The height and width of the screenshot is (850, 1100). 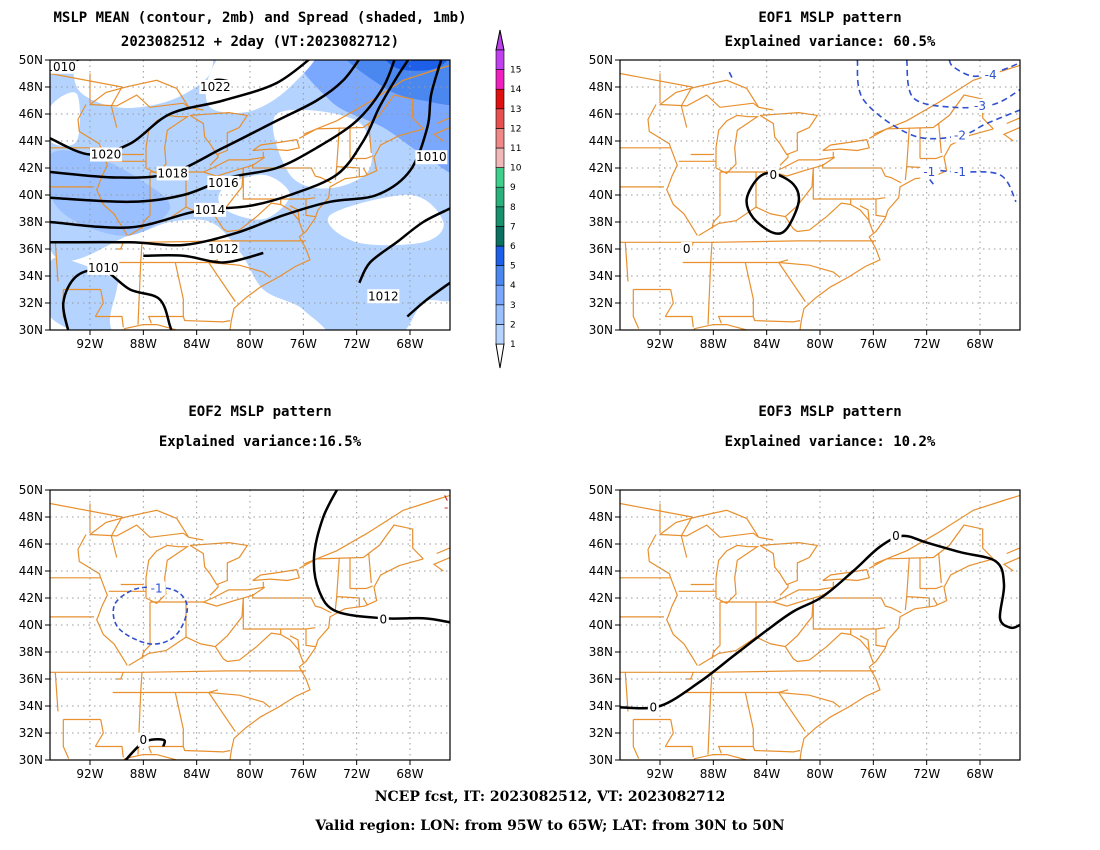 What do you see at coordinates (143, 344) in the screenshot?
I see `lon-tick-label: 88W` at bounding box center [143, 344].